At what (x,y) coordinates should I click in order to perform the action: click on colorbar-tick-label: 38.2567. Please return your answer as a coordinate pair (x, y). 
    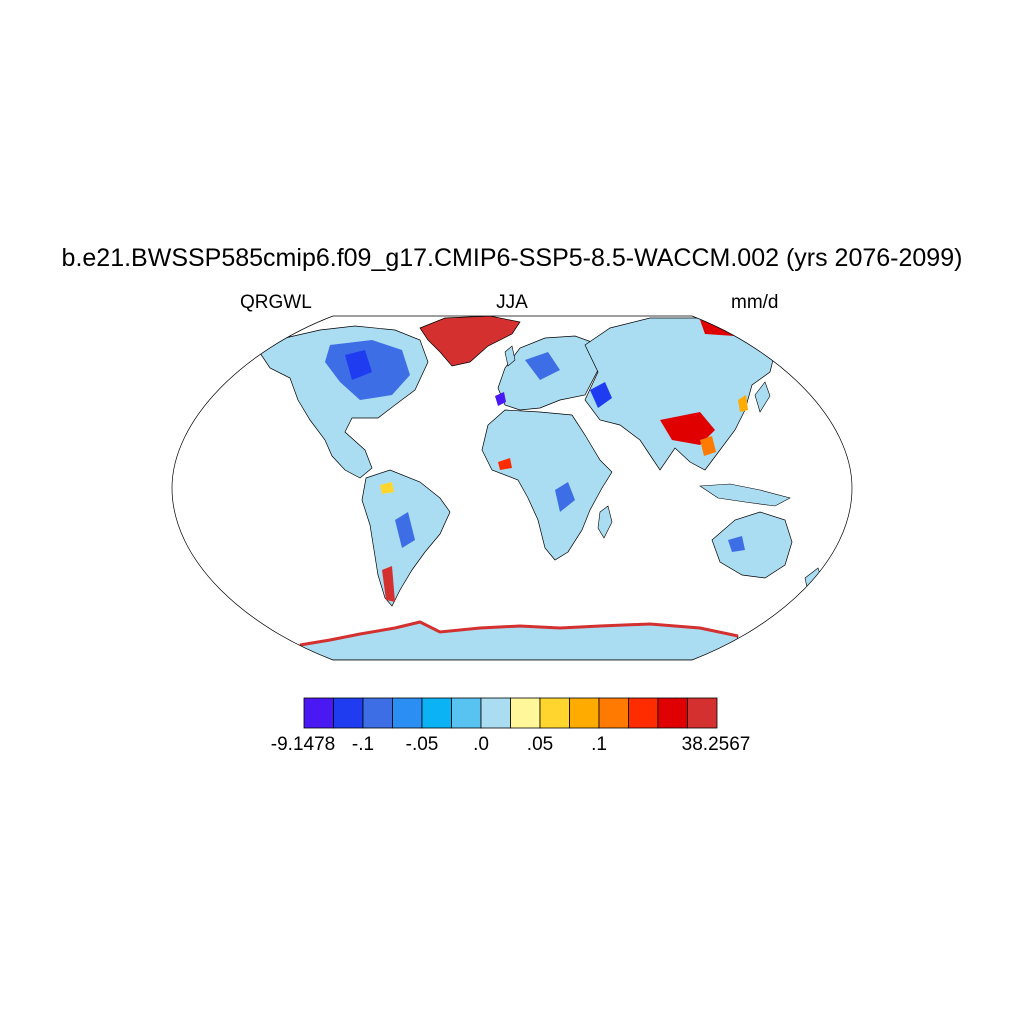
    Looking at the image, I should click on (716, 744).